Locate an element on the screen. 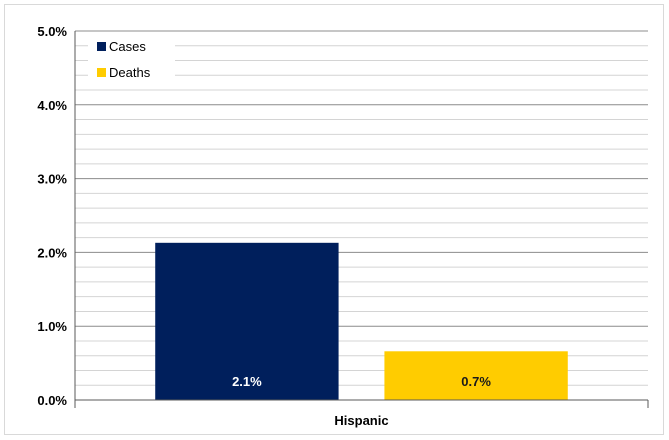  data-label-deaths: 0.7% is located at coordinates (476, 381).